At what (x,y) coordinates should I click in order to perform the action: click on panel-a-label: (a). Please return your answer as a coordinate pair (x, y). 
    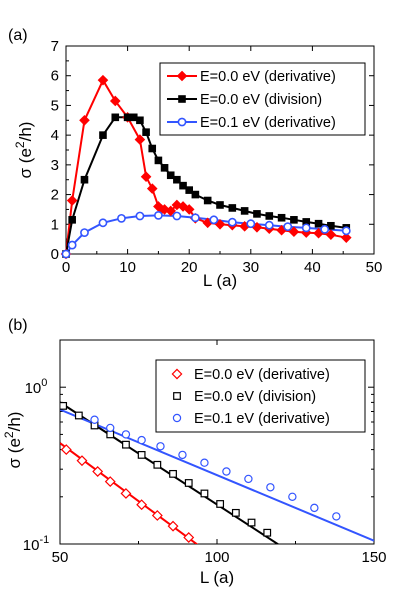
    Looking at the image, I should click on (18, 35).